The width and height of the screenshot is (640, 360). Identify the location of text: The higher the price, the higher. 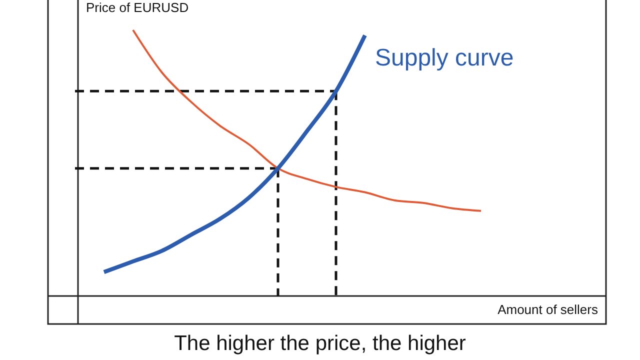
(320, 343).